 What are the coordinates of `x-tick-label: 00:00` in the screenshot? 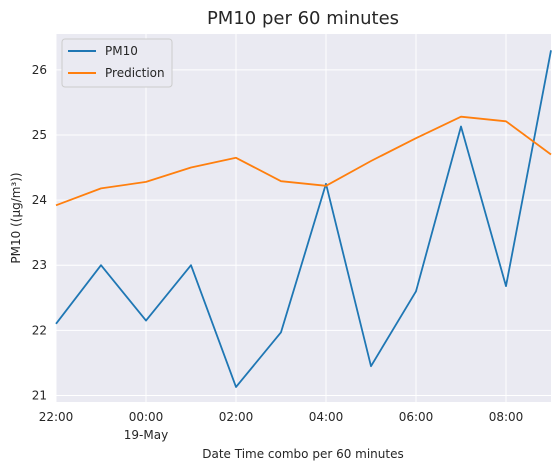 It's located at (146, 417).